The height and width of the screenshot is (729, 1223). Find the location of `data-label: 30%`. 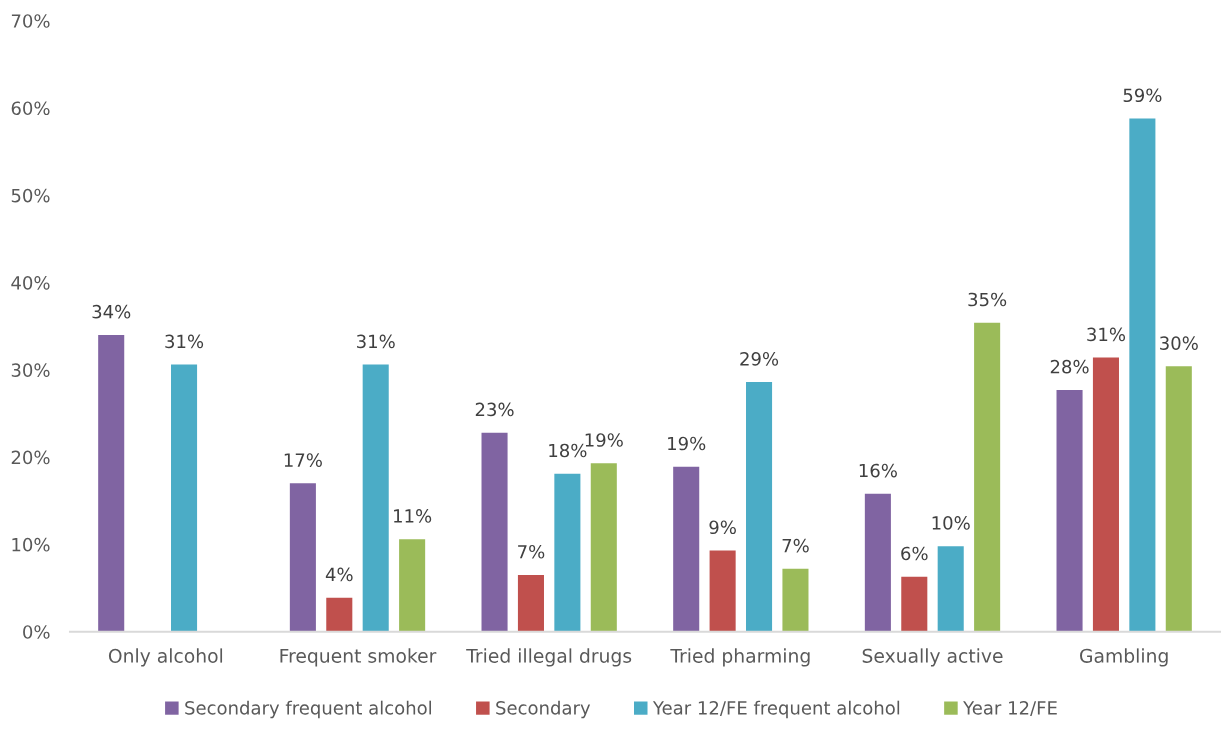

data-label: 30% is located at coordinates (1179, 343).